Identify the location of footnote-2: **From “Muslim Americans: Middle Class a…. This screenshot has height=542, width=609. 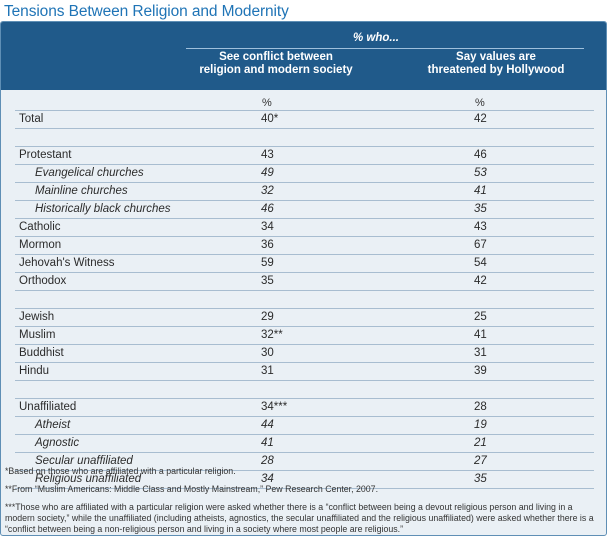
(192, 489).